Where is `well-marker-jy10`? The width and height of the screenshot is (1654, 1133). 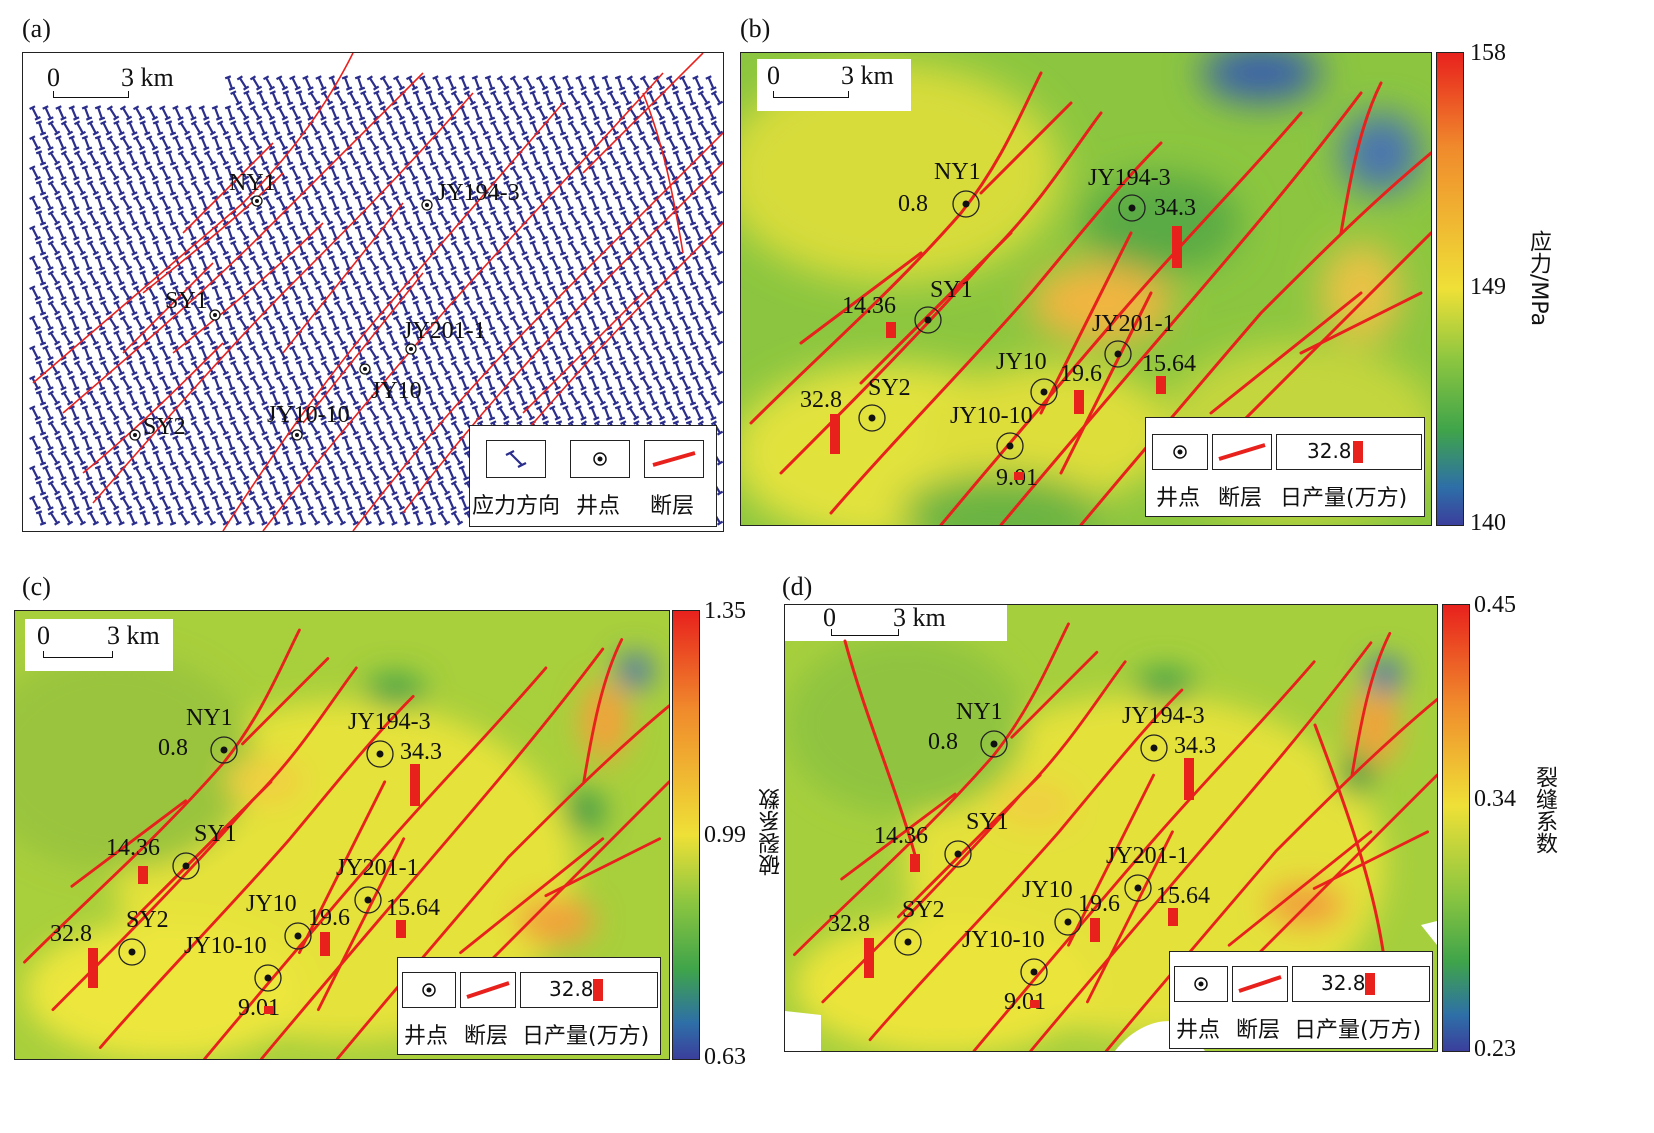
well-marker-jy10 is located at coordinates (1044, 394).